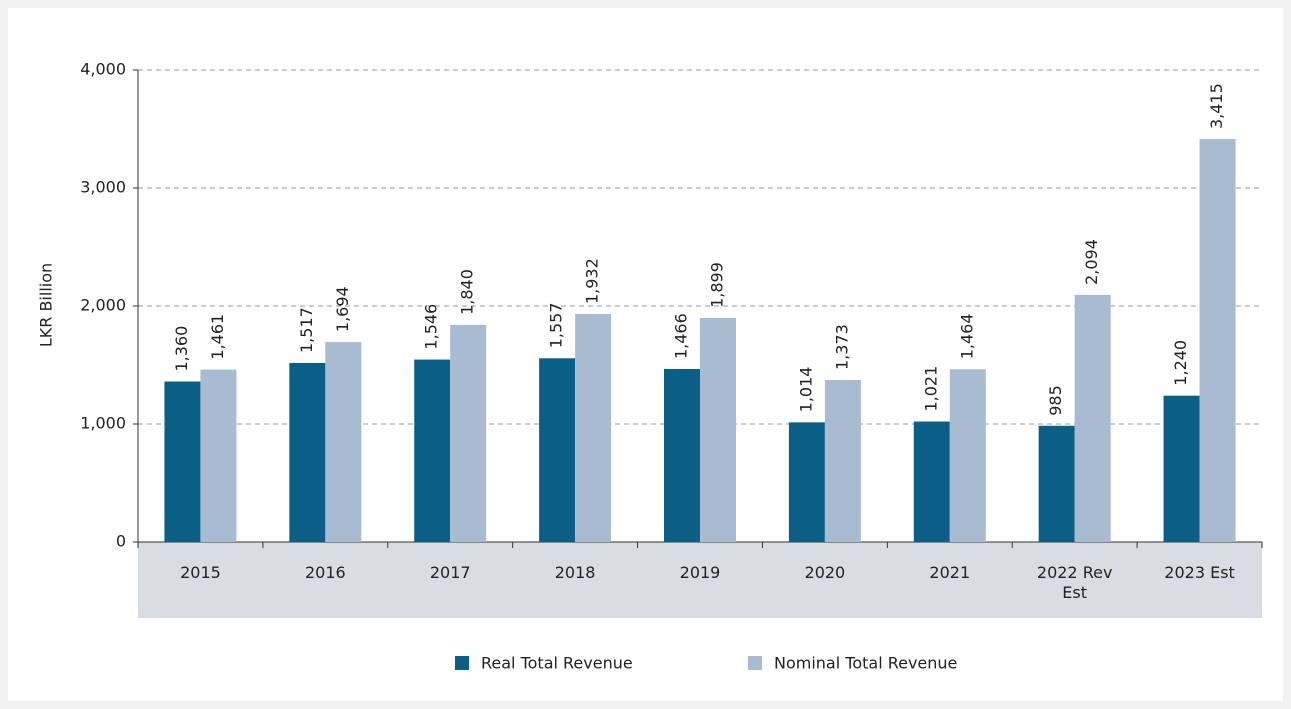  What do you see at coordinates (825, 572) in the screenshot?
I see `x-tick-label: 2020` at bounding box center [825, 572].